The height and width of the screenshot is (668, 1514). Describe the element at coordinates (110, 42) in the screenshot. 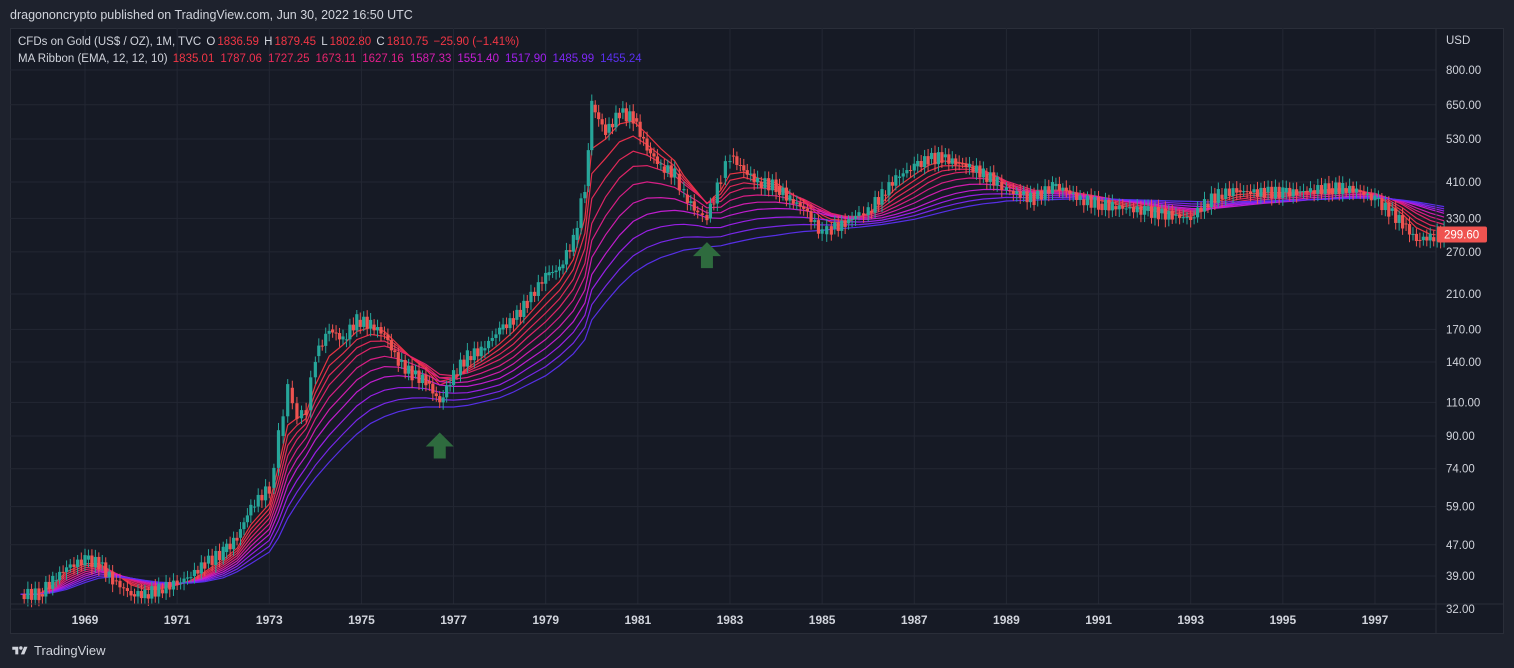

I see `symbol-label: CFDs on Gold (US$ / OZ), 1M, TVC` at that location.